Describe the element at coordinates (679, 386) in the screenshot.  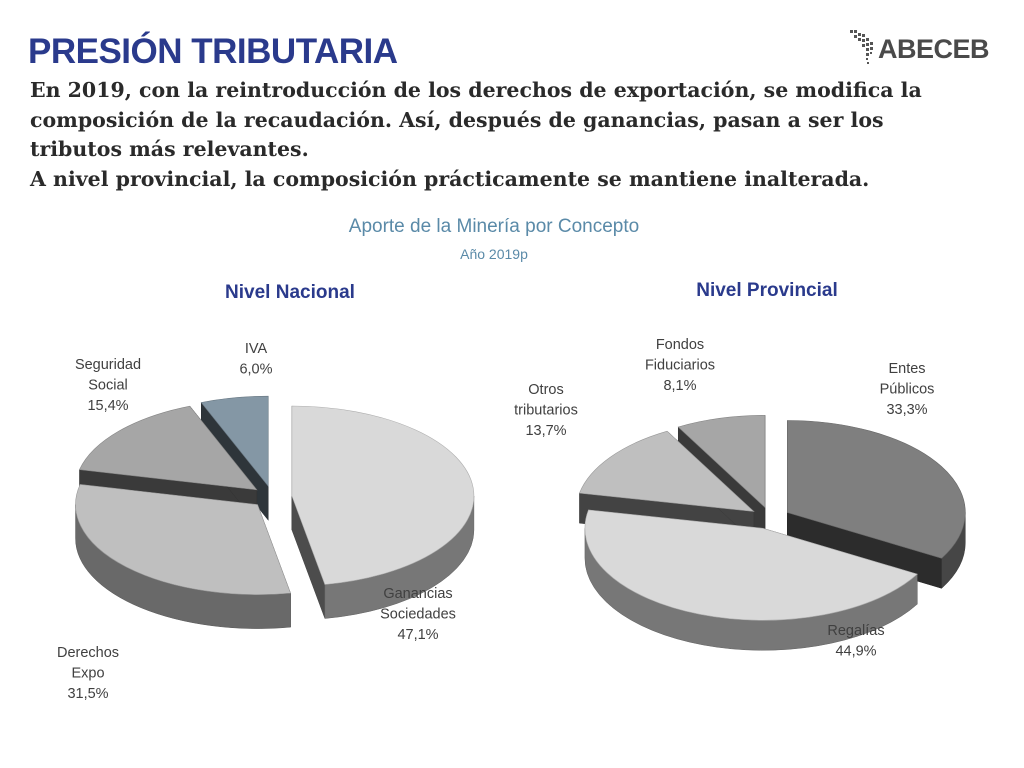
I see `slice-label-line: 8,1%` at that location.